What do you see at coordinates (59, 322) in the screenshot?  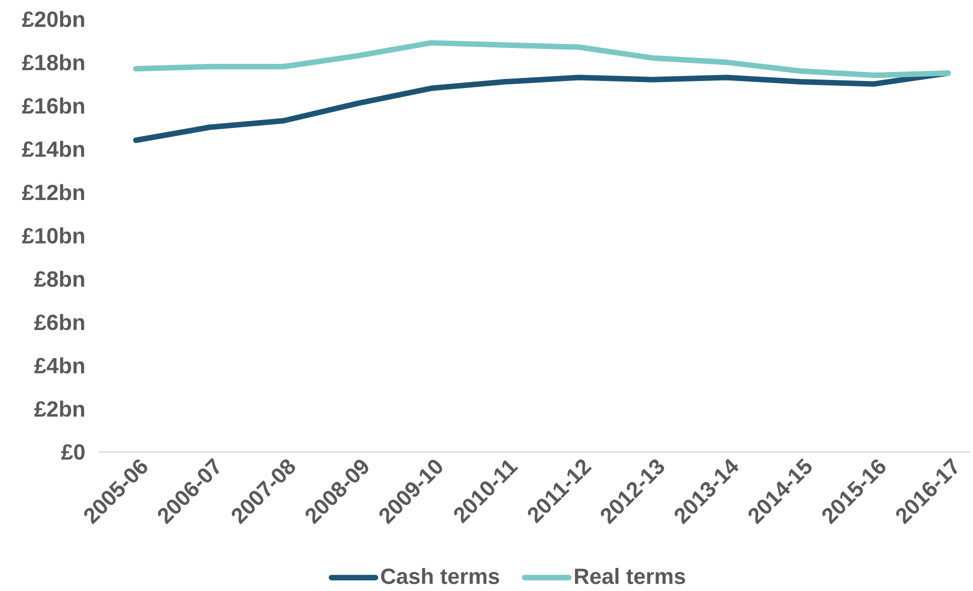 I see `y-tick-label: £6bn` at bounding box center [59, 322].